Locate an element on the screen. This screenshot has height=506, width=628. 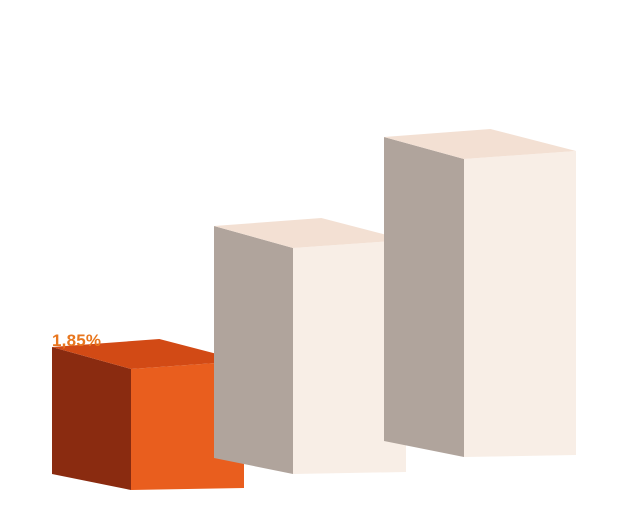
bar-2-top is located at coordinates (480, 144).